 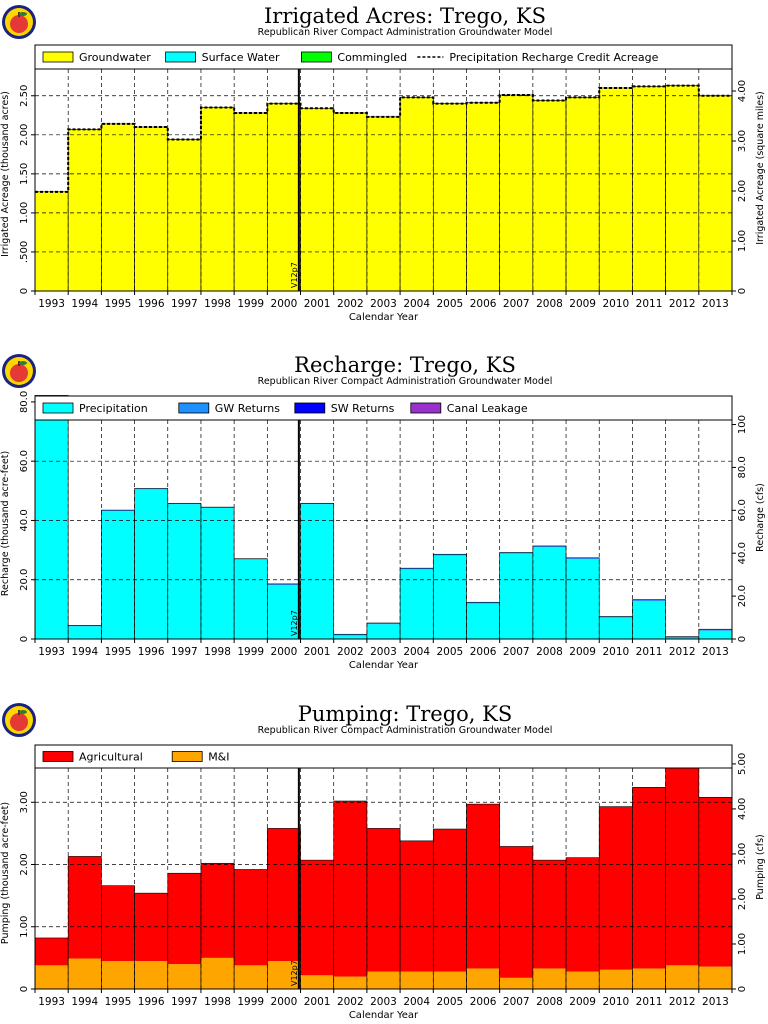 What do you see at coordinates (294, 973) in the screenshot?
I see `version-marker-label: V12p7` at bounding box center [294, 973].